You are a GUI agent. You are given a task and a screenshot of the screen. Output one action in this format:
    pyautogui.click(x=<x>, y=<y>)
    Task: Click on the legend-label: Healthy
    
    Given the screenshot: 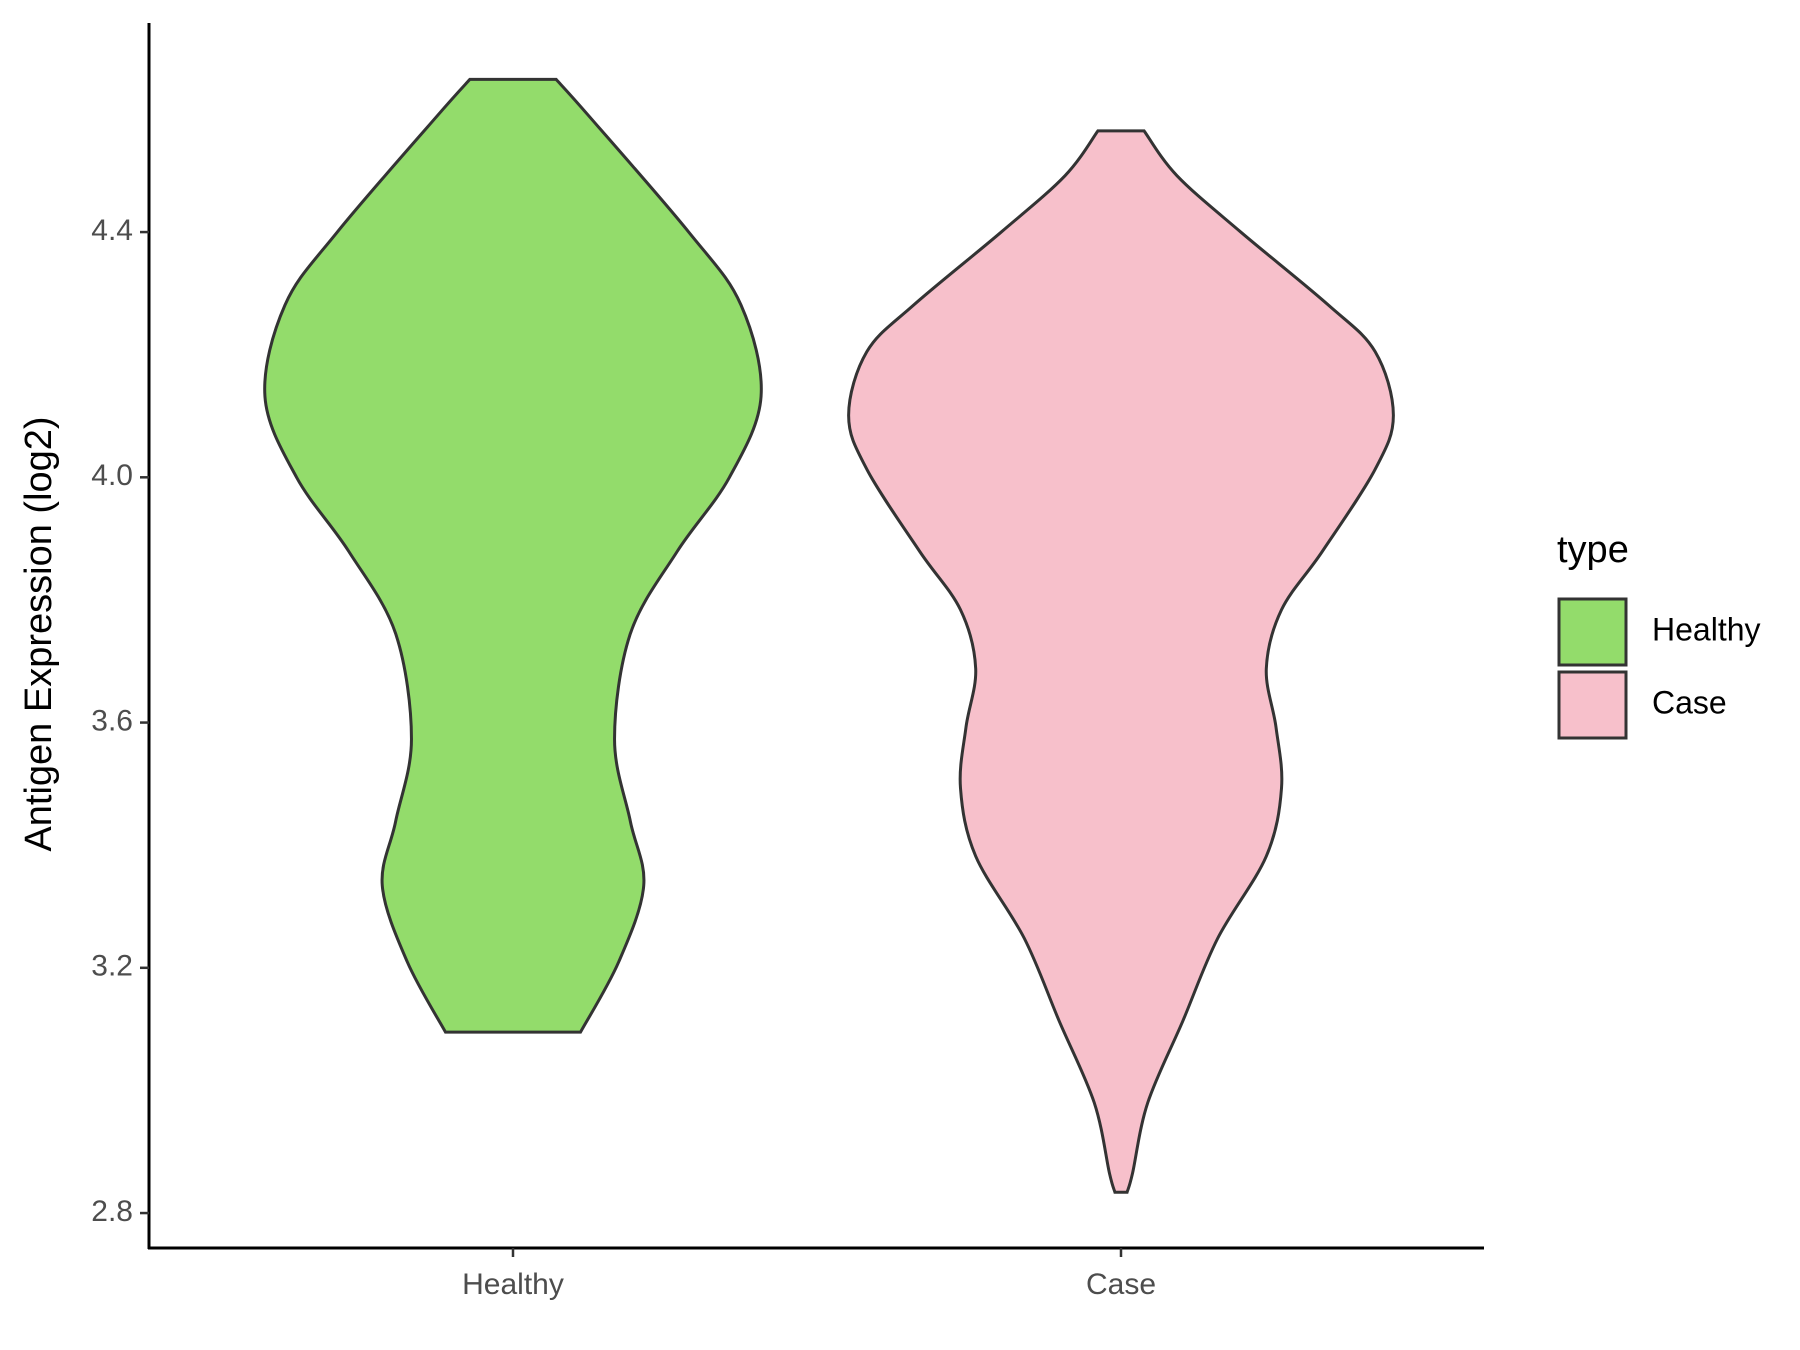 What is the action you would take?
    pyautogui.click(x=1706, y=629)
    